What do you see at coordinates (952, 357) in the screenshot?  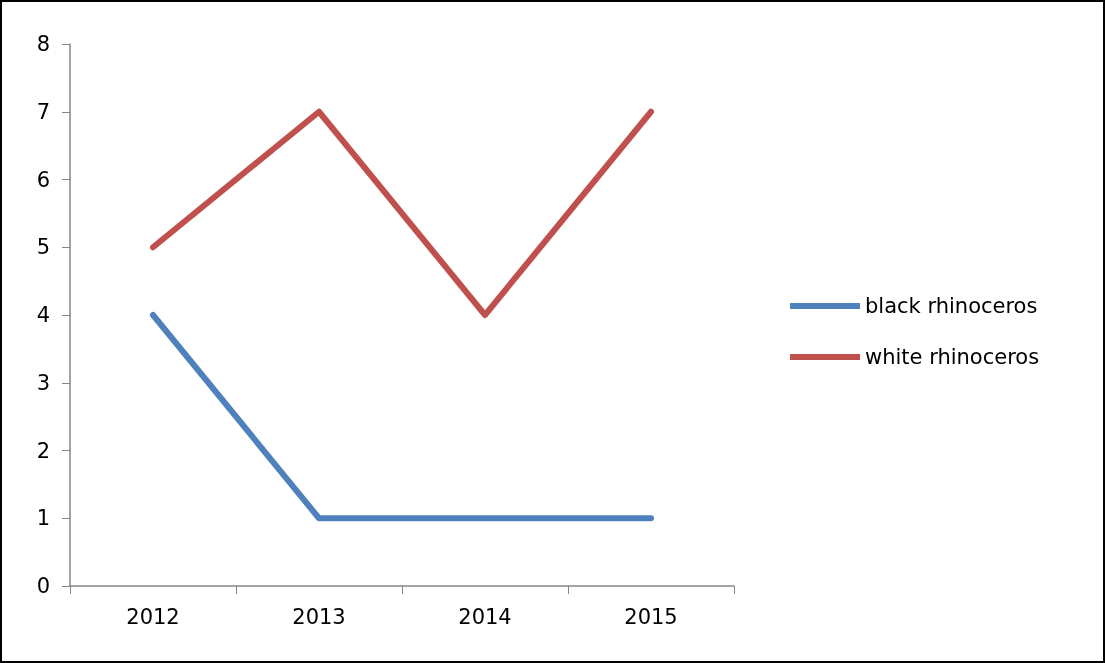 I see `legend-label: white rhinoceros` at bounding box center [952, 357].